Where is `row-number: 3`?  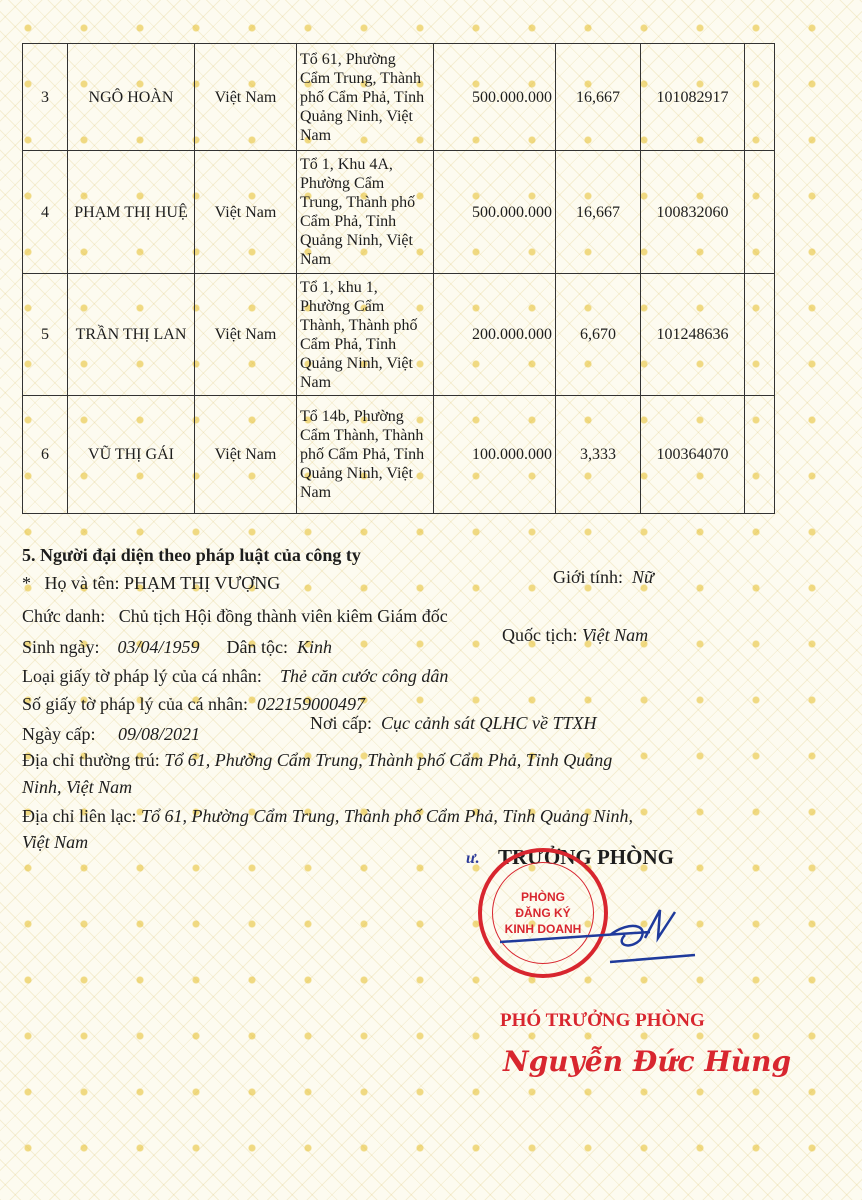 row-number: 3 is located at coordinates (45, 97).